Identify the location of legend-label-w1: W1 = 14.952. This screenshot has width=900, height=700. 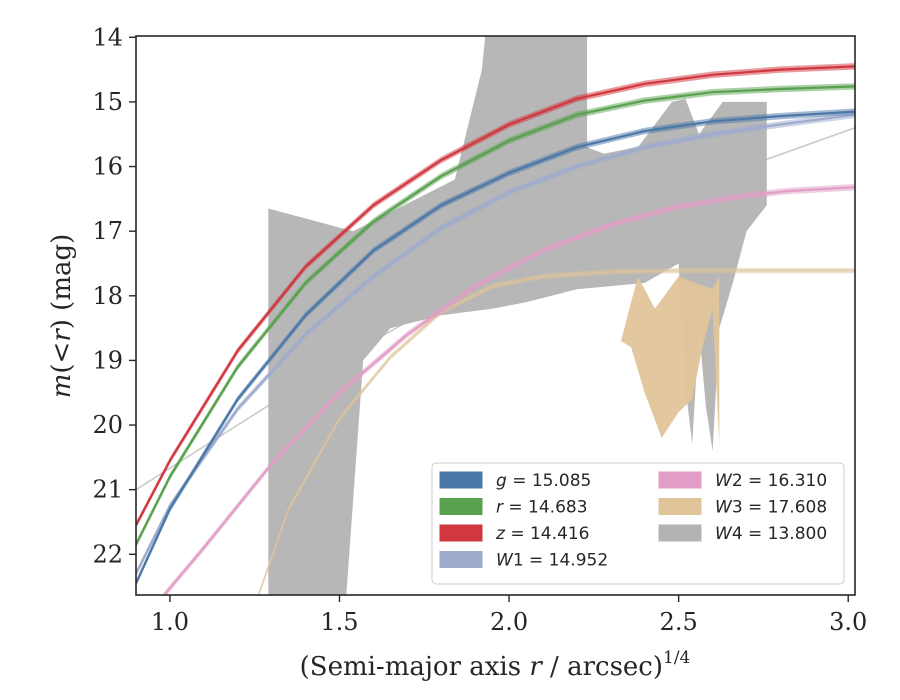
(552, 561).